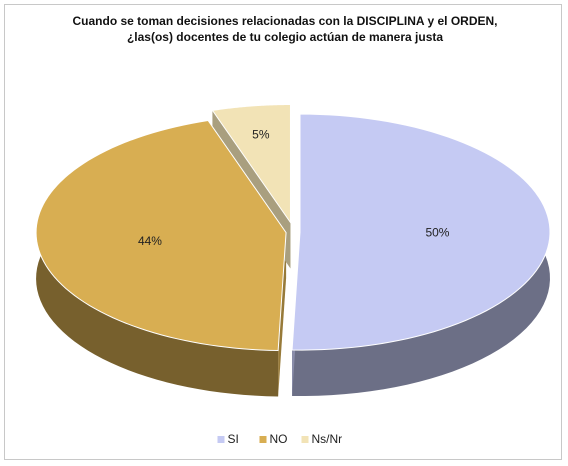  Describe the element at coordinates (233, 439) in the screenshot. I see `legend-label: SI` at that location.